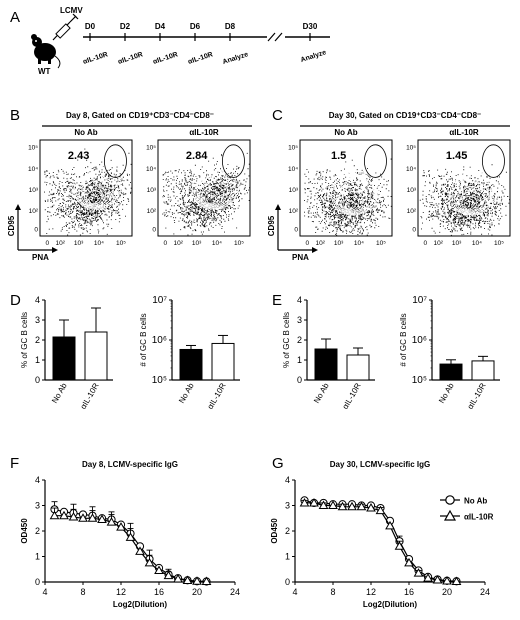 This screenshot has width=520, height=620. What do you see at coordinates (140, 115) in the screenshot?
I see `panel-b-title: Day 8, Gated on CD19⁺CD3⁻CD4⁻CD8⁻` at bounding box center [140, 115].